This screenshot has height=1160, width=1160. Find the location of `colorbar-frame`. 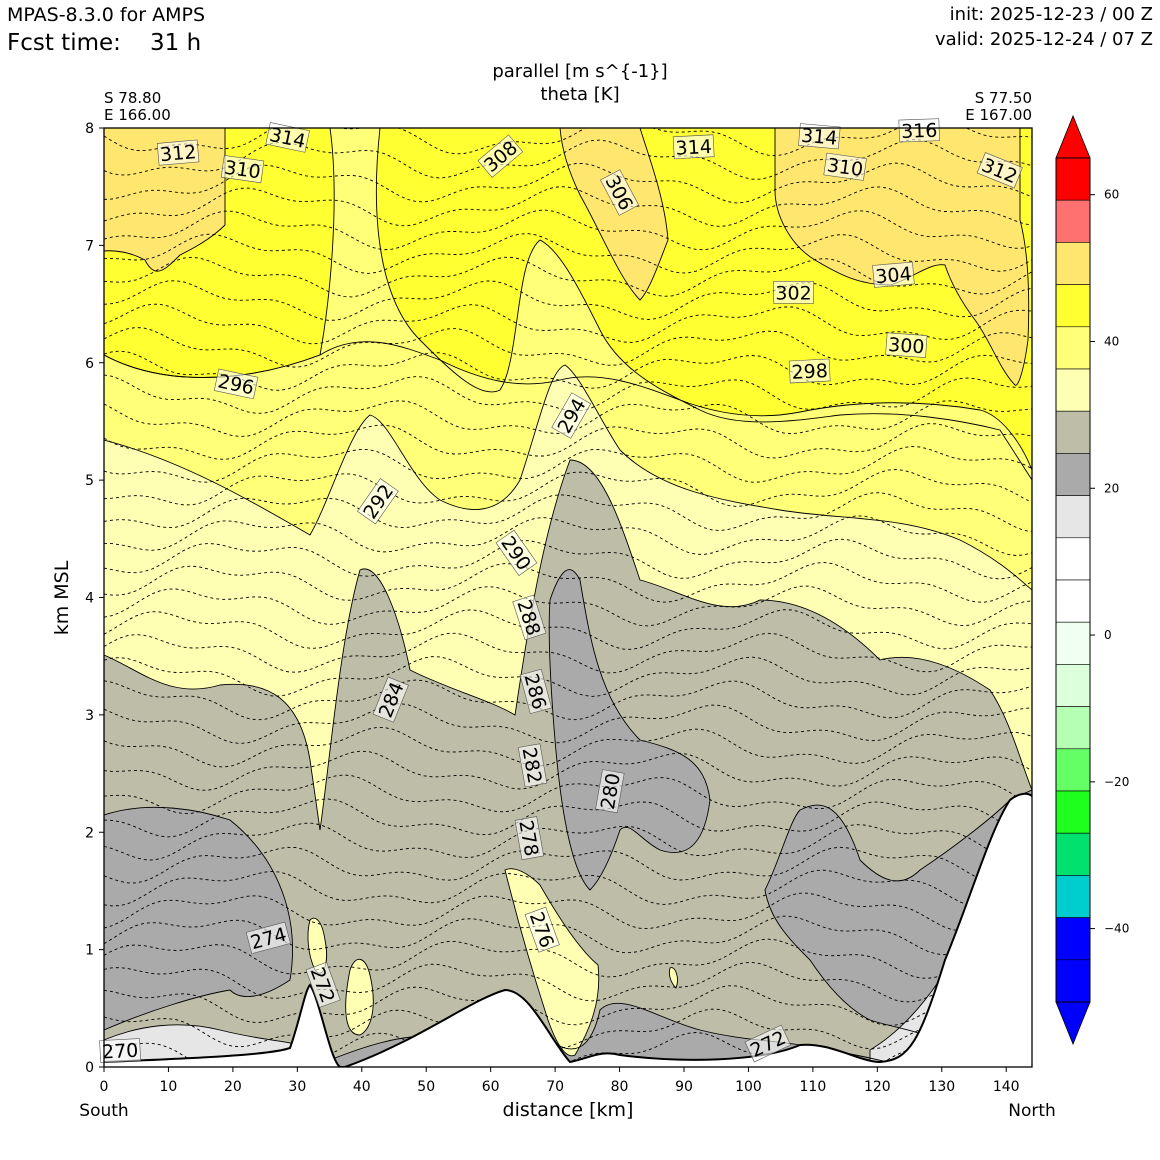

colorbar-frame is located at coordinates (1073, 580).